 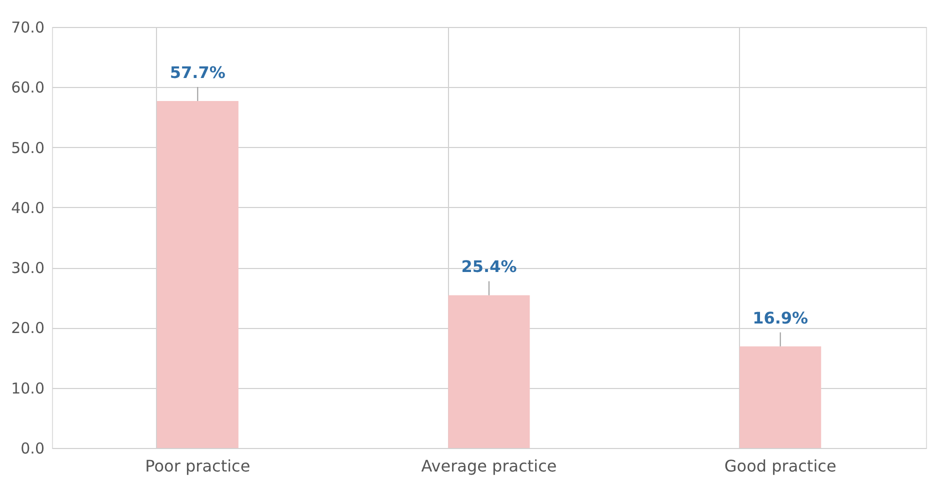 What do you see at coordinates (489, 266) in the screenshot?
I see `data-label: 25.4%` at bounding box center [489, 266].